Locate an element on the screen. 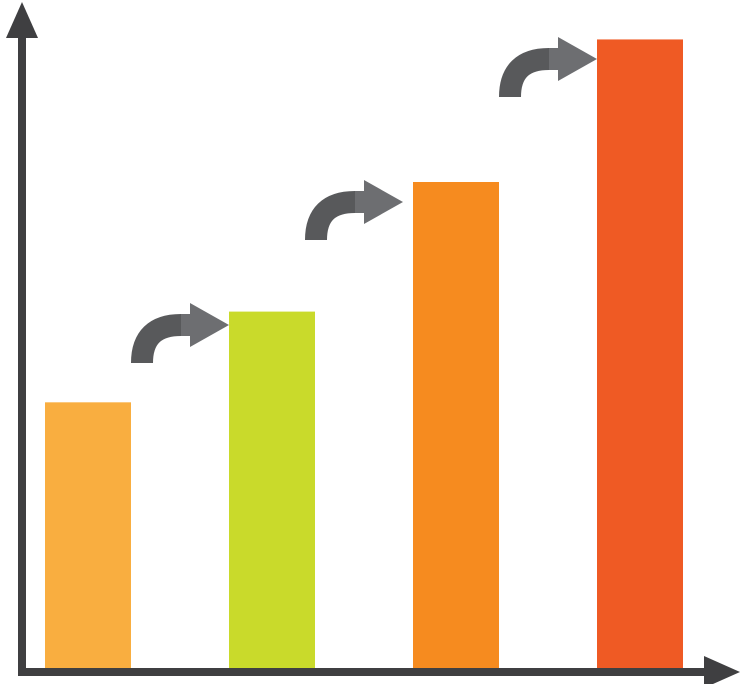 Image resolution: width=740 pixels, height=684 pixels. y-axis-arrowhead is located at coordinates (22, 20).